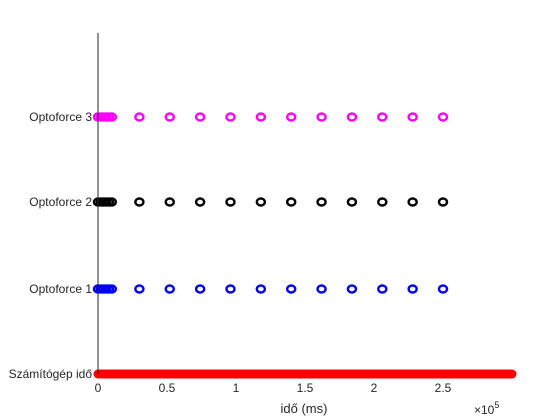 The image size is (560, 420). Describe the element at coordinates (236, 388) in the screenshot. I see `x-tick-label: 1` at that location.